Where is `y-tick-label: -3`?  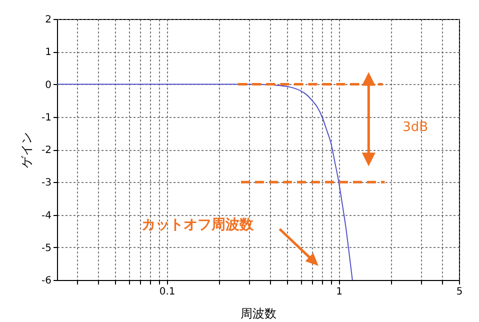
y-tick-label: -3 is located at coordinates (47, 183).